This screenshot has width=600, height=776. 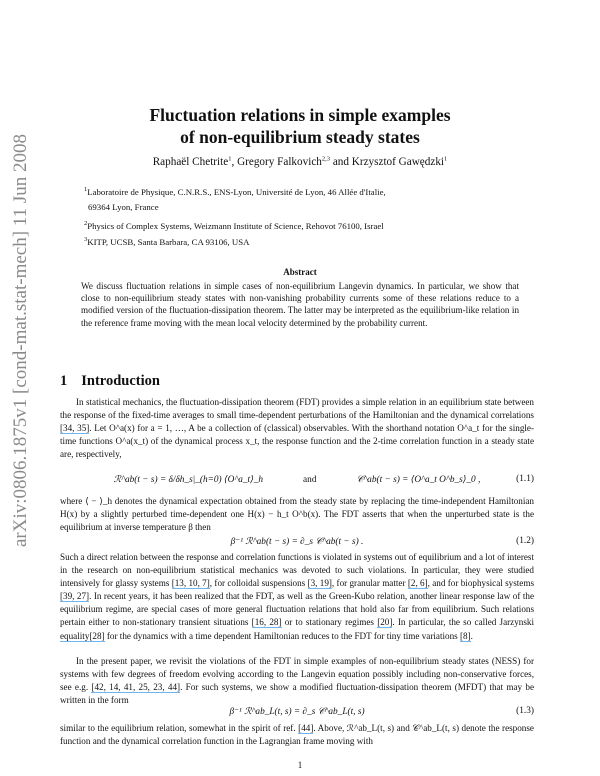 I want to click on title-line-1: Fluctuation relations in simple examples, so click(x=300, y=115).